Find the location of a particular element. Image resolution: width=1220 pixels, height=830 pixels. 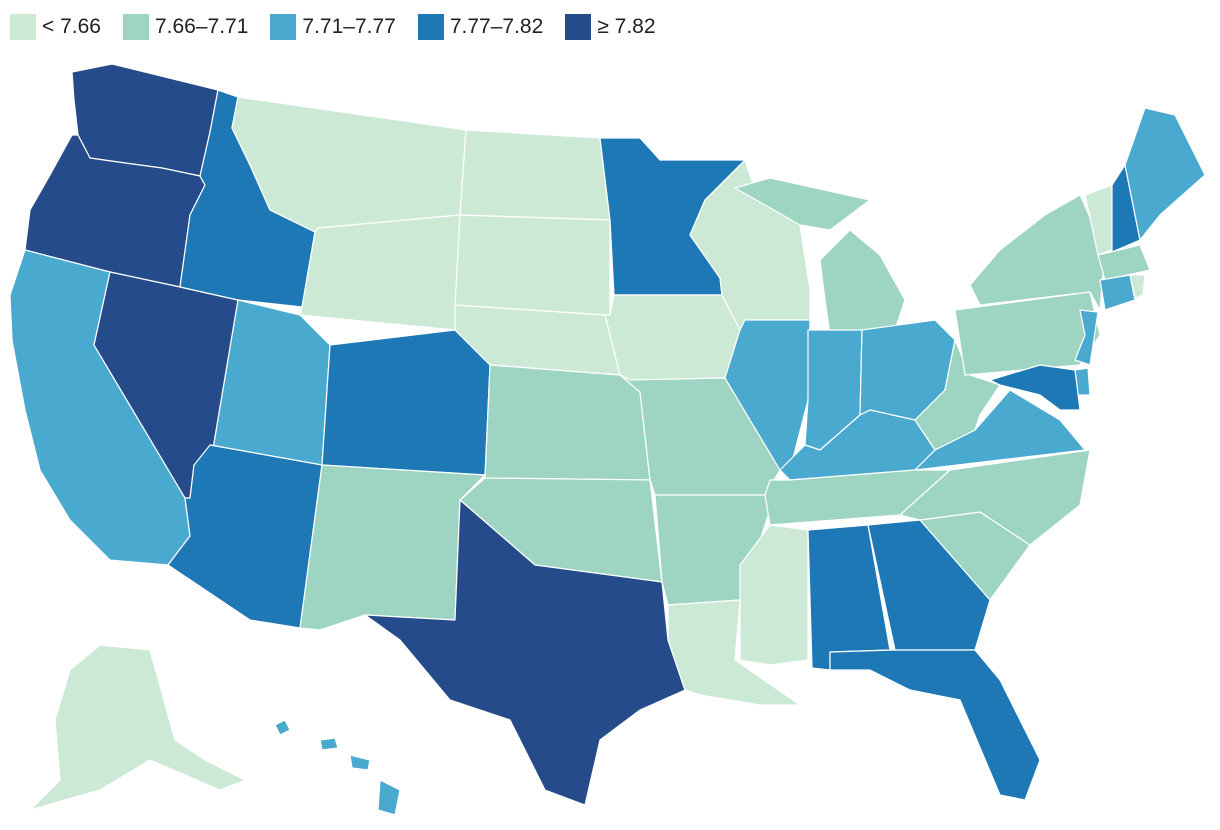

state-nd is located at coordinates (535, 175).